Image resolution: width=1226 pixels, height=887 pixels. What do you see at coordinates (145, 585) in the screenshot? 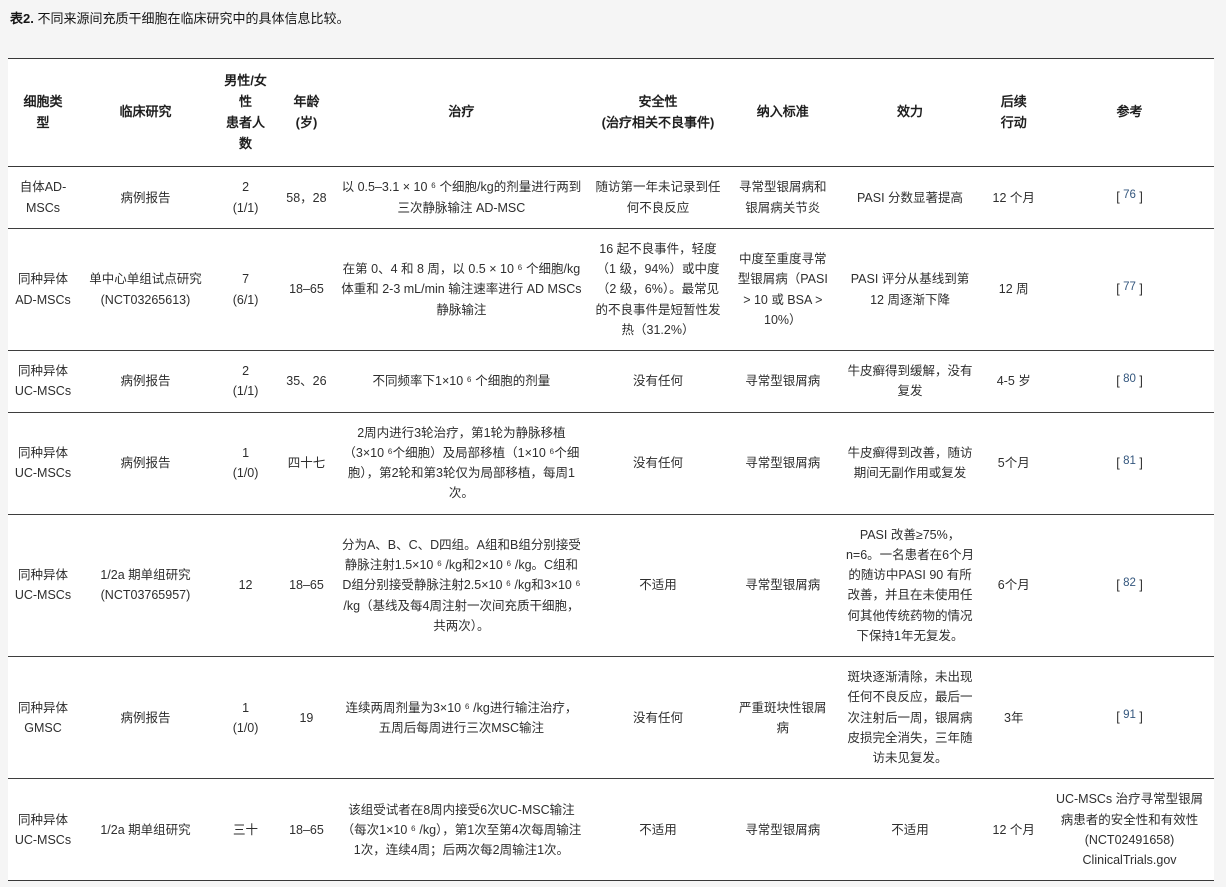
I see `clinical-study-cell: 1/2a 期单组研究 (NCT03765957)` at bounding box center [145, 585].